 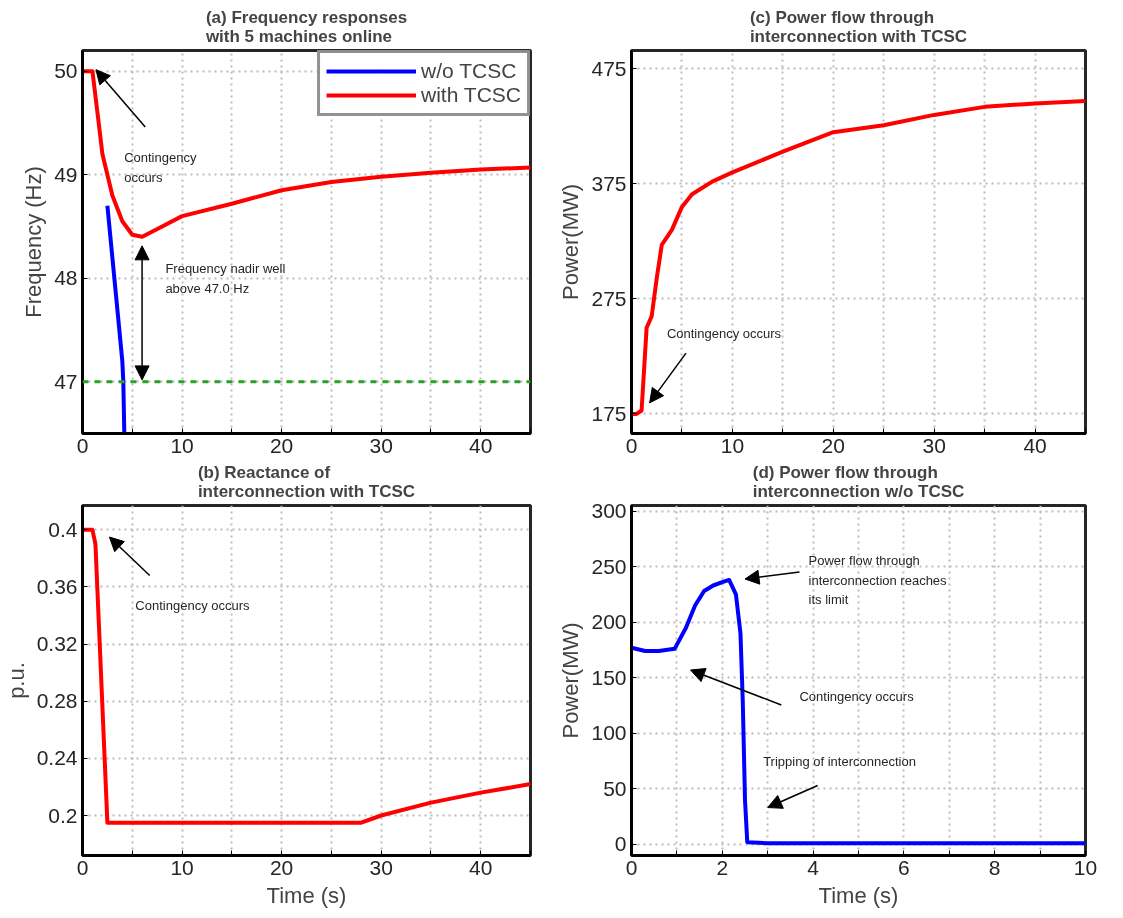 I want to click on annotation: Power flow through interconnection reaches its limit, so click(x=878, y=580).